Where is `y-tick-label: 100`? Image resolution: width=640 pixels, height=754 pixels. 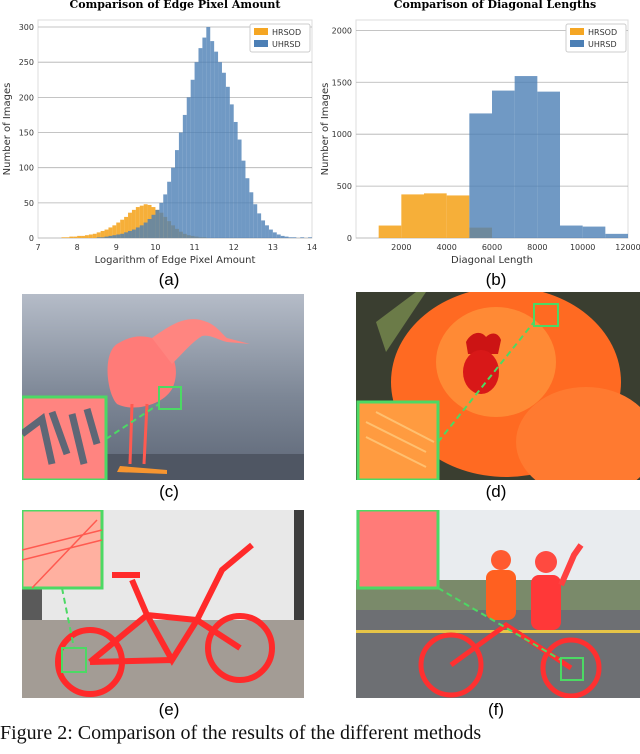
y-tick-label: 100 is located at coordinates (26, 168).